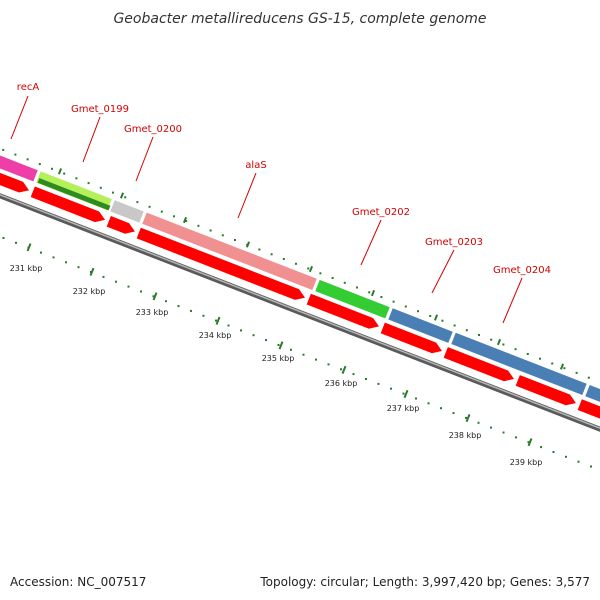 The image size is (600, 600). What do you see at coordinates (215, 335) in the screenshot?
I see `tick-label-234: 234 kbp` at bounding box center [215, 335].